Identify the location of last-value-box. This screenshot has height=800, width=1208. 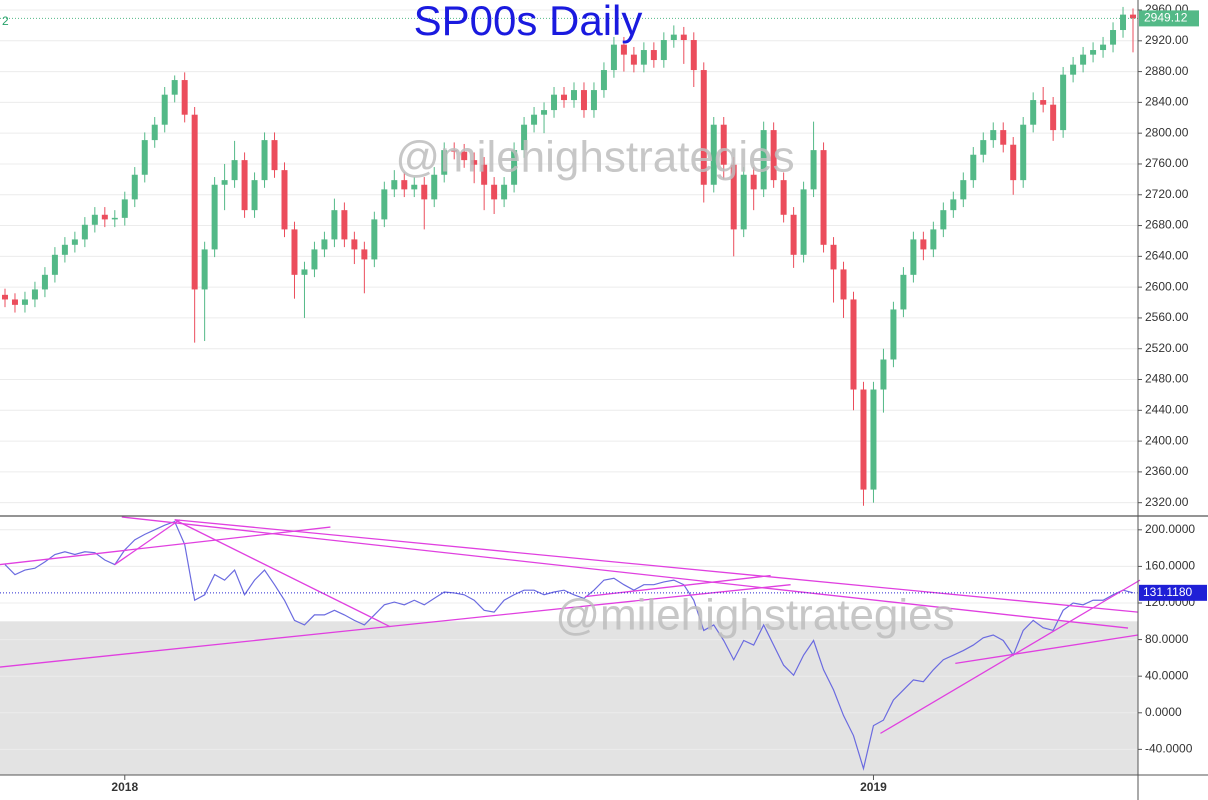
(1173, 592).